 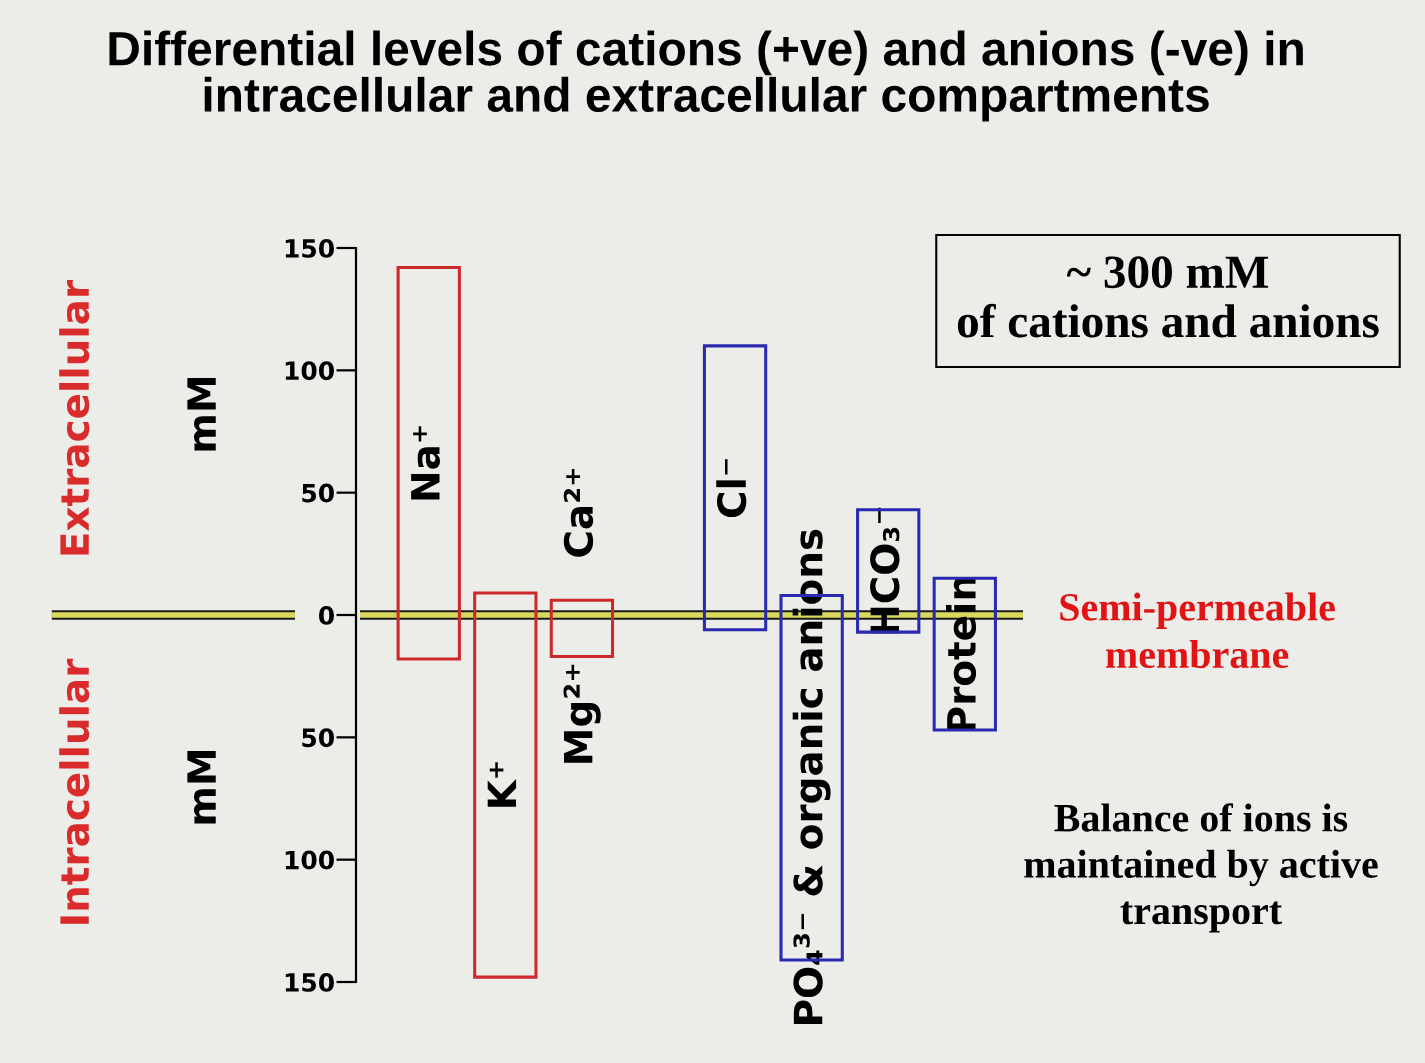 What do you see at coordinates (502, 784) in the screenshot?
I see `x-tick-label: K⁺` at bounding box center [502, 784].